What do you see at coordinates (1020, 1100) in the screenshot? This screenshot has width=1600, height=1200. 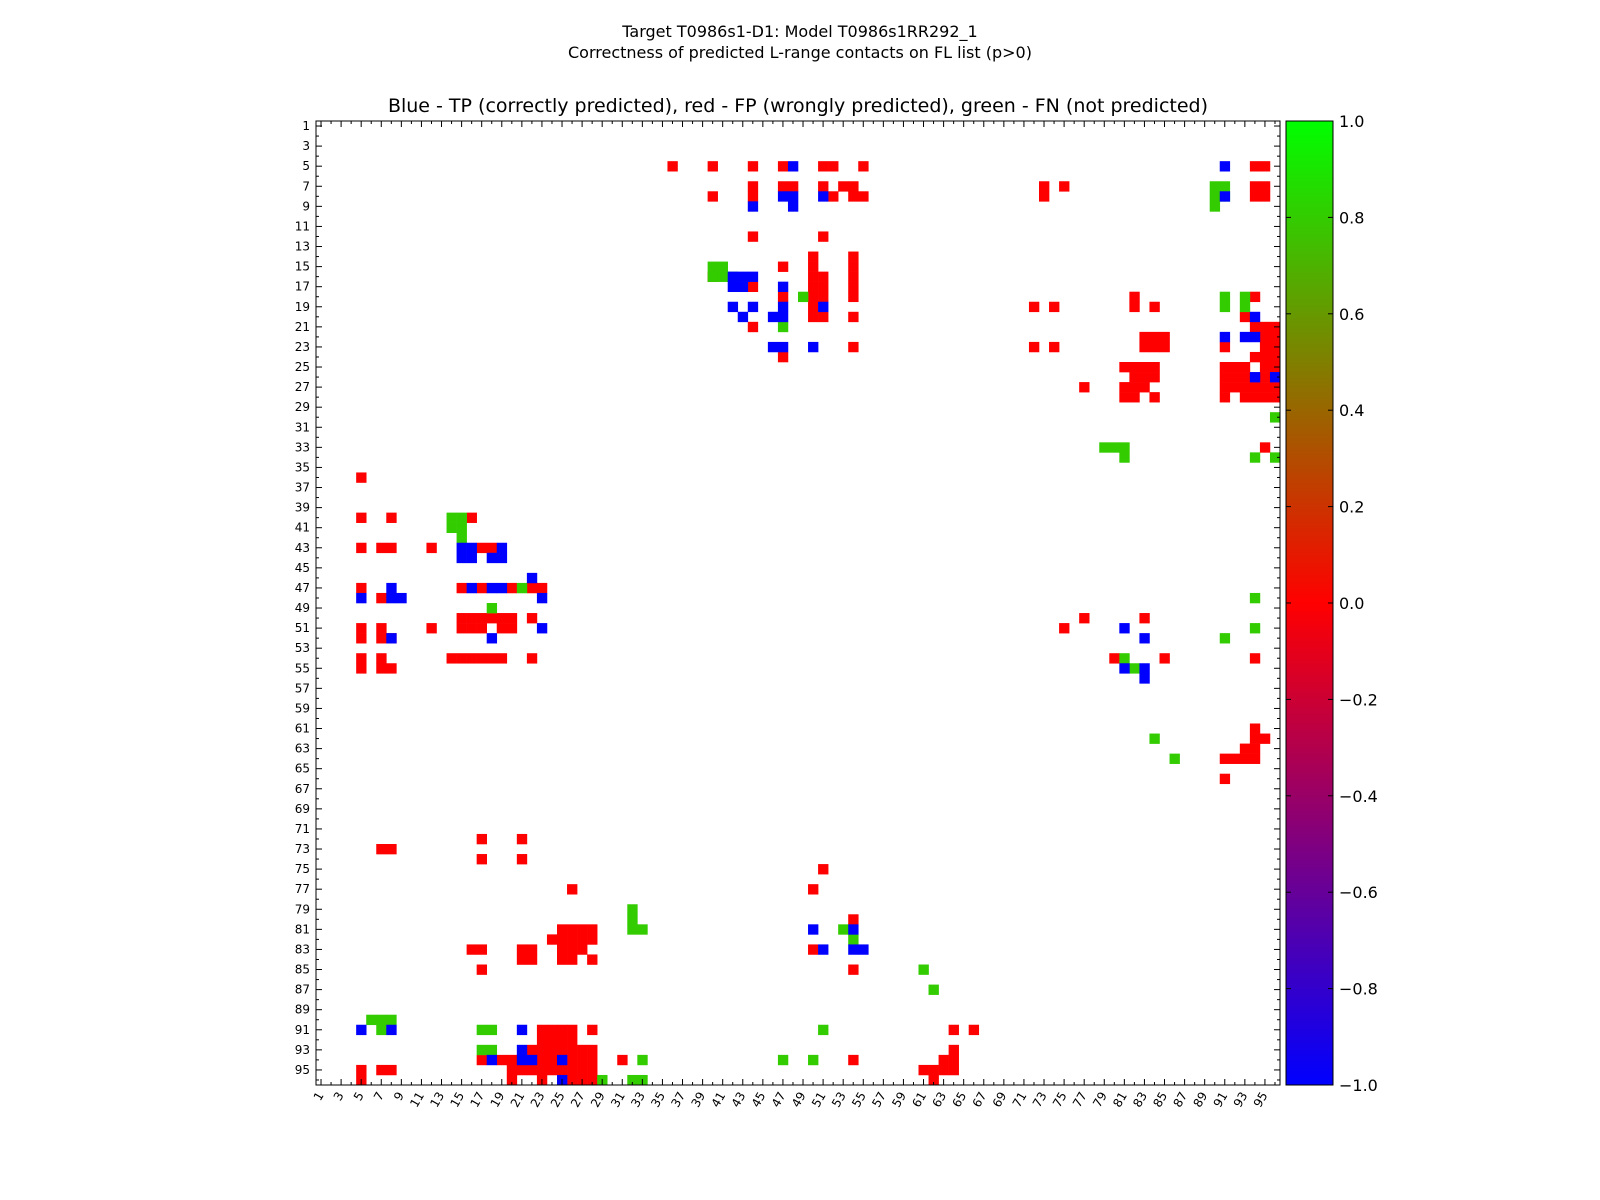 I see `x-tick-label: 71` at bounding box center [1020, 1100].